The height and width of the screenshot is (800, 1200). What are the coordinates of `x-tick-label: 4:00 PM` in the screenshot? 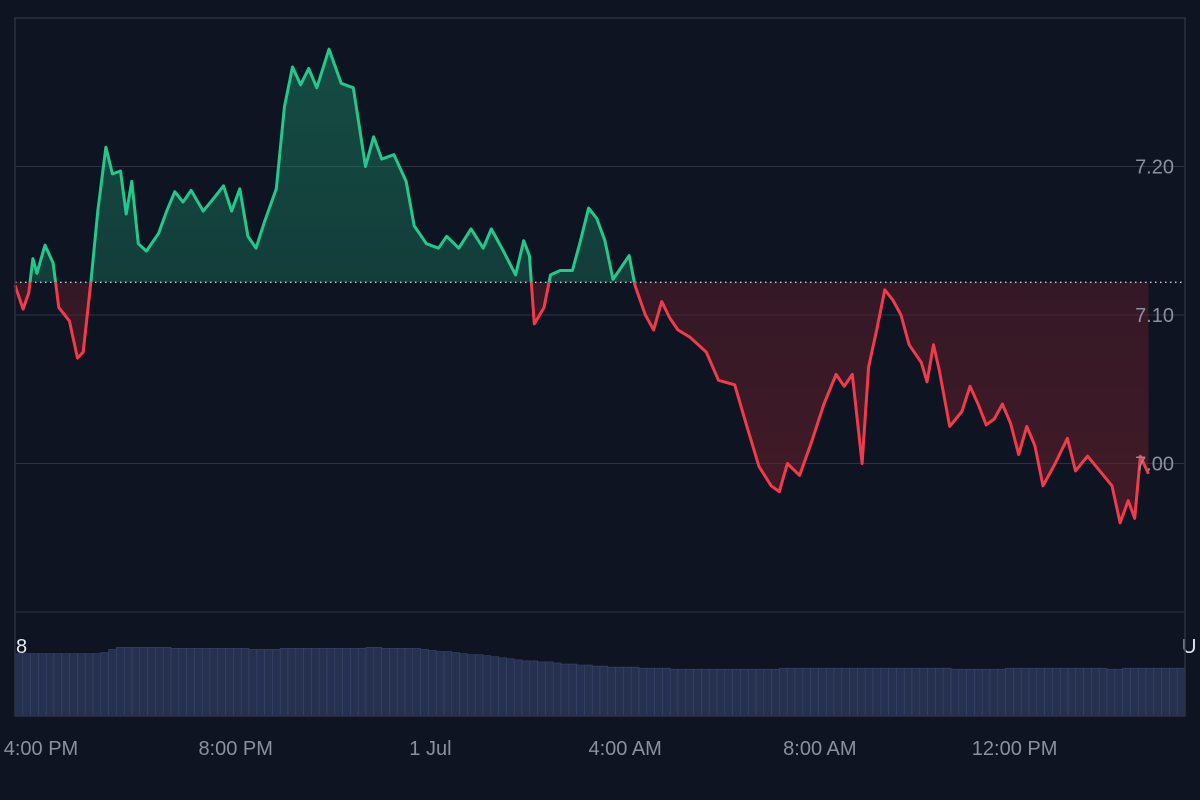 It's located at (41, 749).